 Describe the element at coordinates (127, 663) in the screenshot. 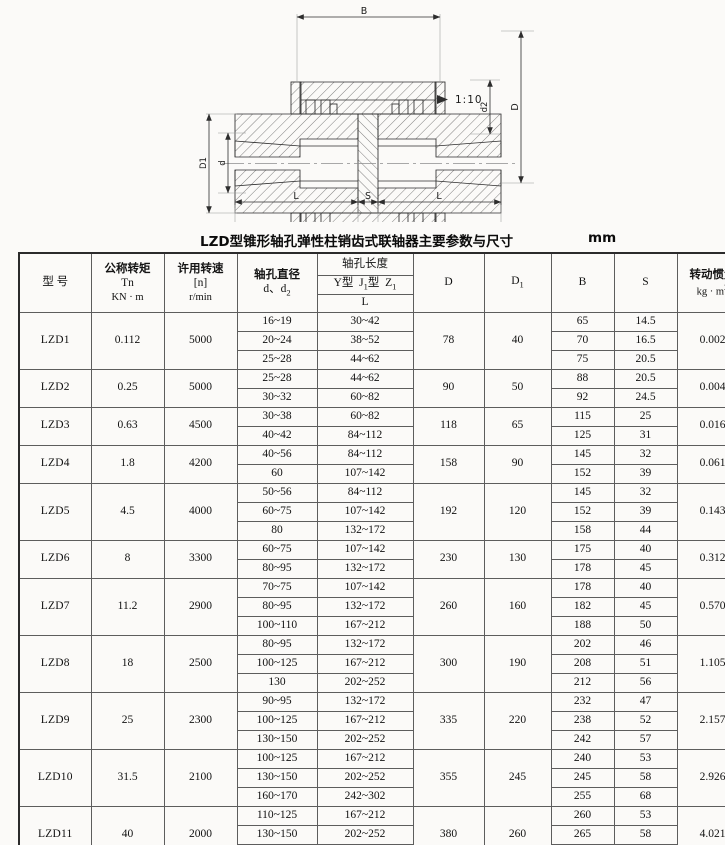

I see `cell-torque: 18` at that location.